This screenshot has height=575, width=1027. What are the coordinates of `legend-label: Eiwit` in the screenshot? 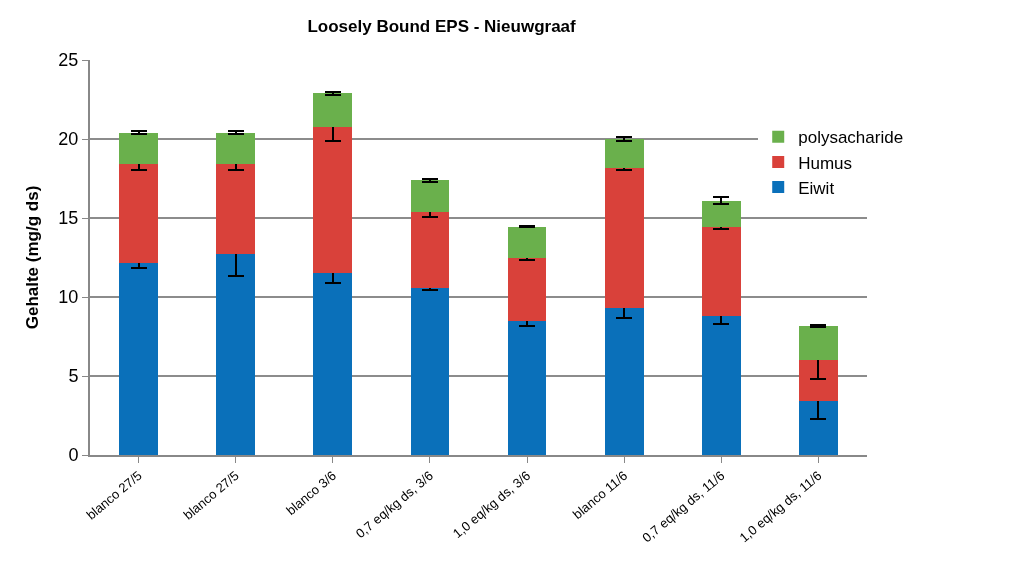 It's located at (816, 188).